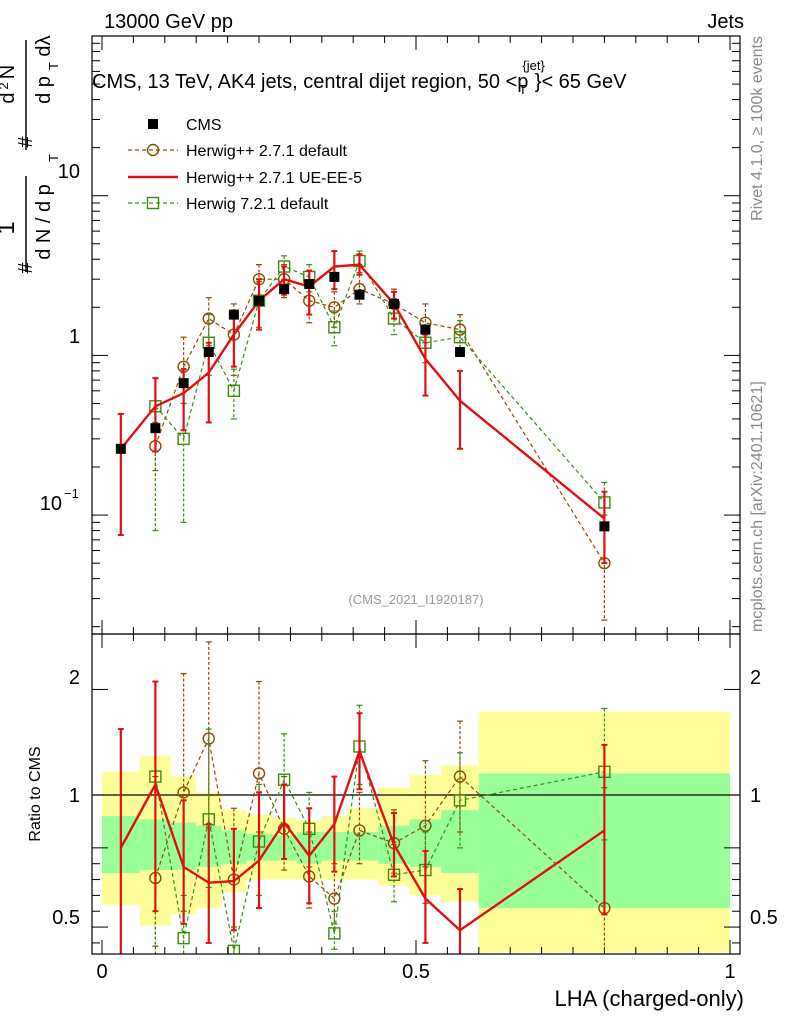 This screenshot has height=1024, width=786. I want to click on side-label-bottom: mcplots.cern.ch [arXiv:2401.10621], so click(757, 506).